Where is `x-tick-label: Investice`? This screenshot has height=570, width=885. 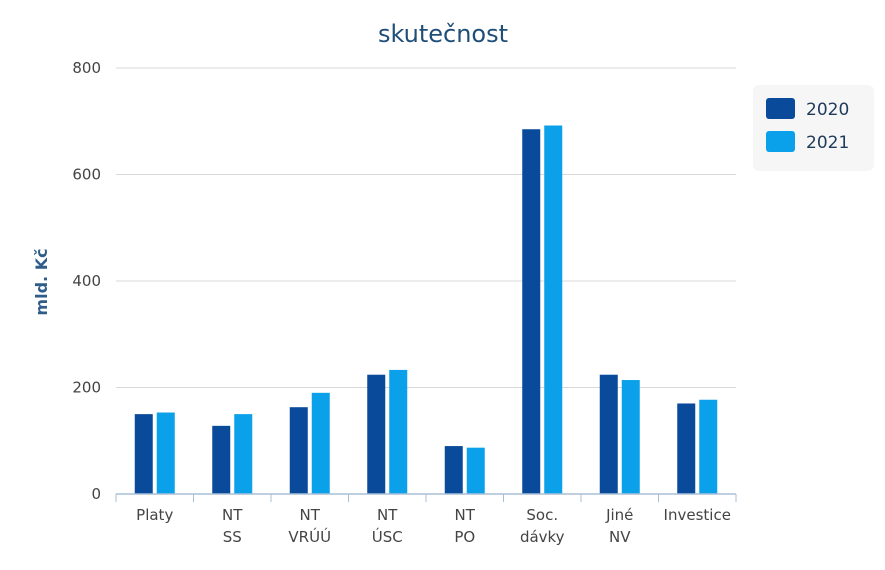 x-tick-label: Investice is located at coordinates (697, 515).